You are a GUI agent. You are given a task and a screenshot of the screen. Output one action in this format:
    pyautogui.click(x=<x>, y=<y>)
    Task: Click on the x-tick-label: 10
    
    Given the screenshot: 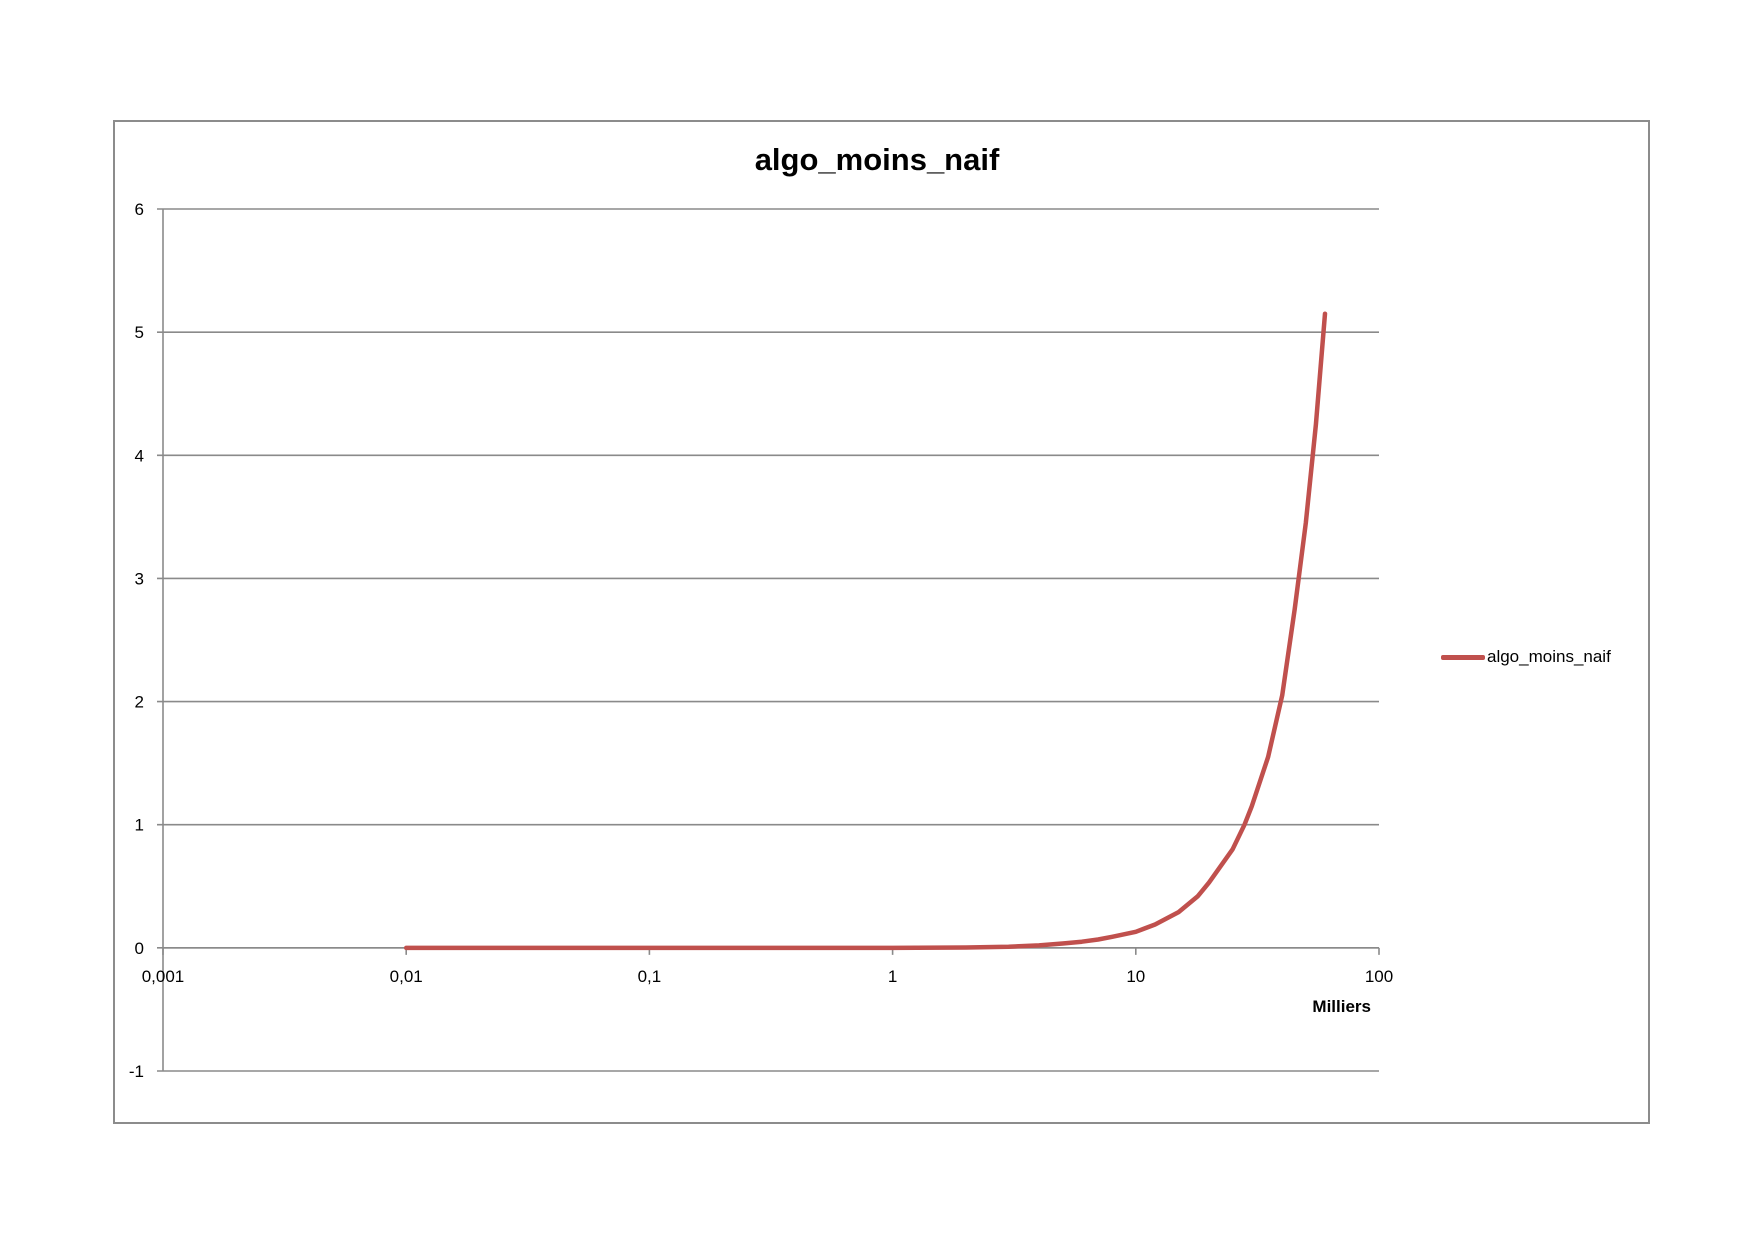 What is the action you would take?
    pyautogui.click(x=1135, y=976)
    